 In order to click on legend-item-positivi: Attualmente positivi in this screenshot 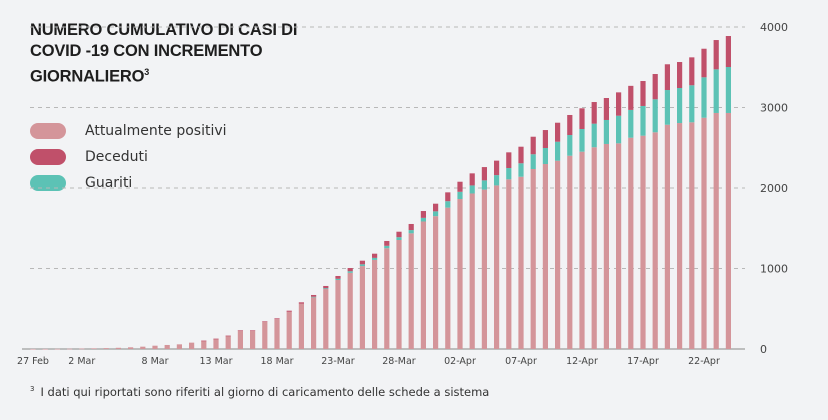, I will do `click(128, 131)`.